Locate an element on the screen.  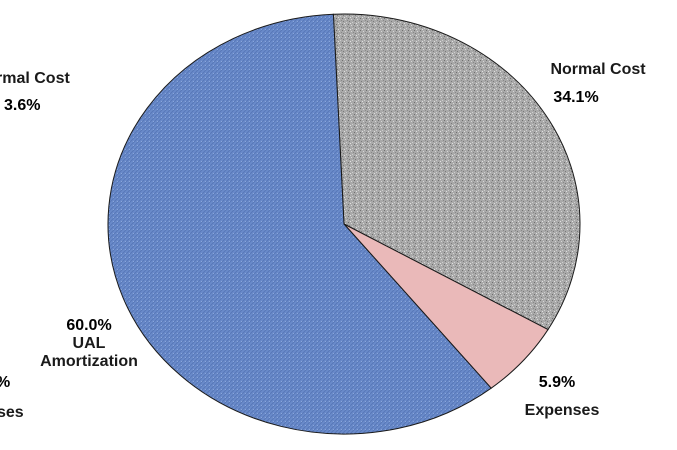
left-normal-cost-label: rmal Cost is located at coordinates (35, 78).